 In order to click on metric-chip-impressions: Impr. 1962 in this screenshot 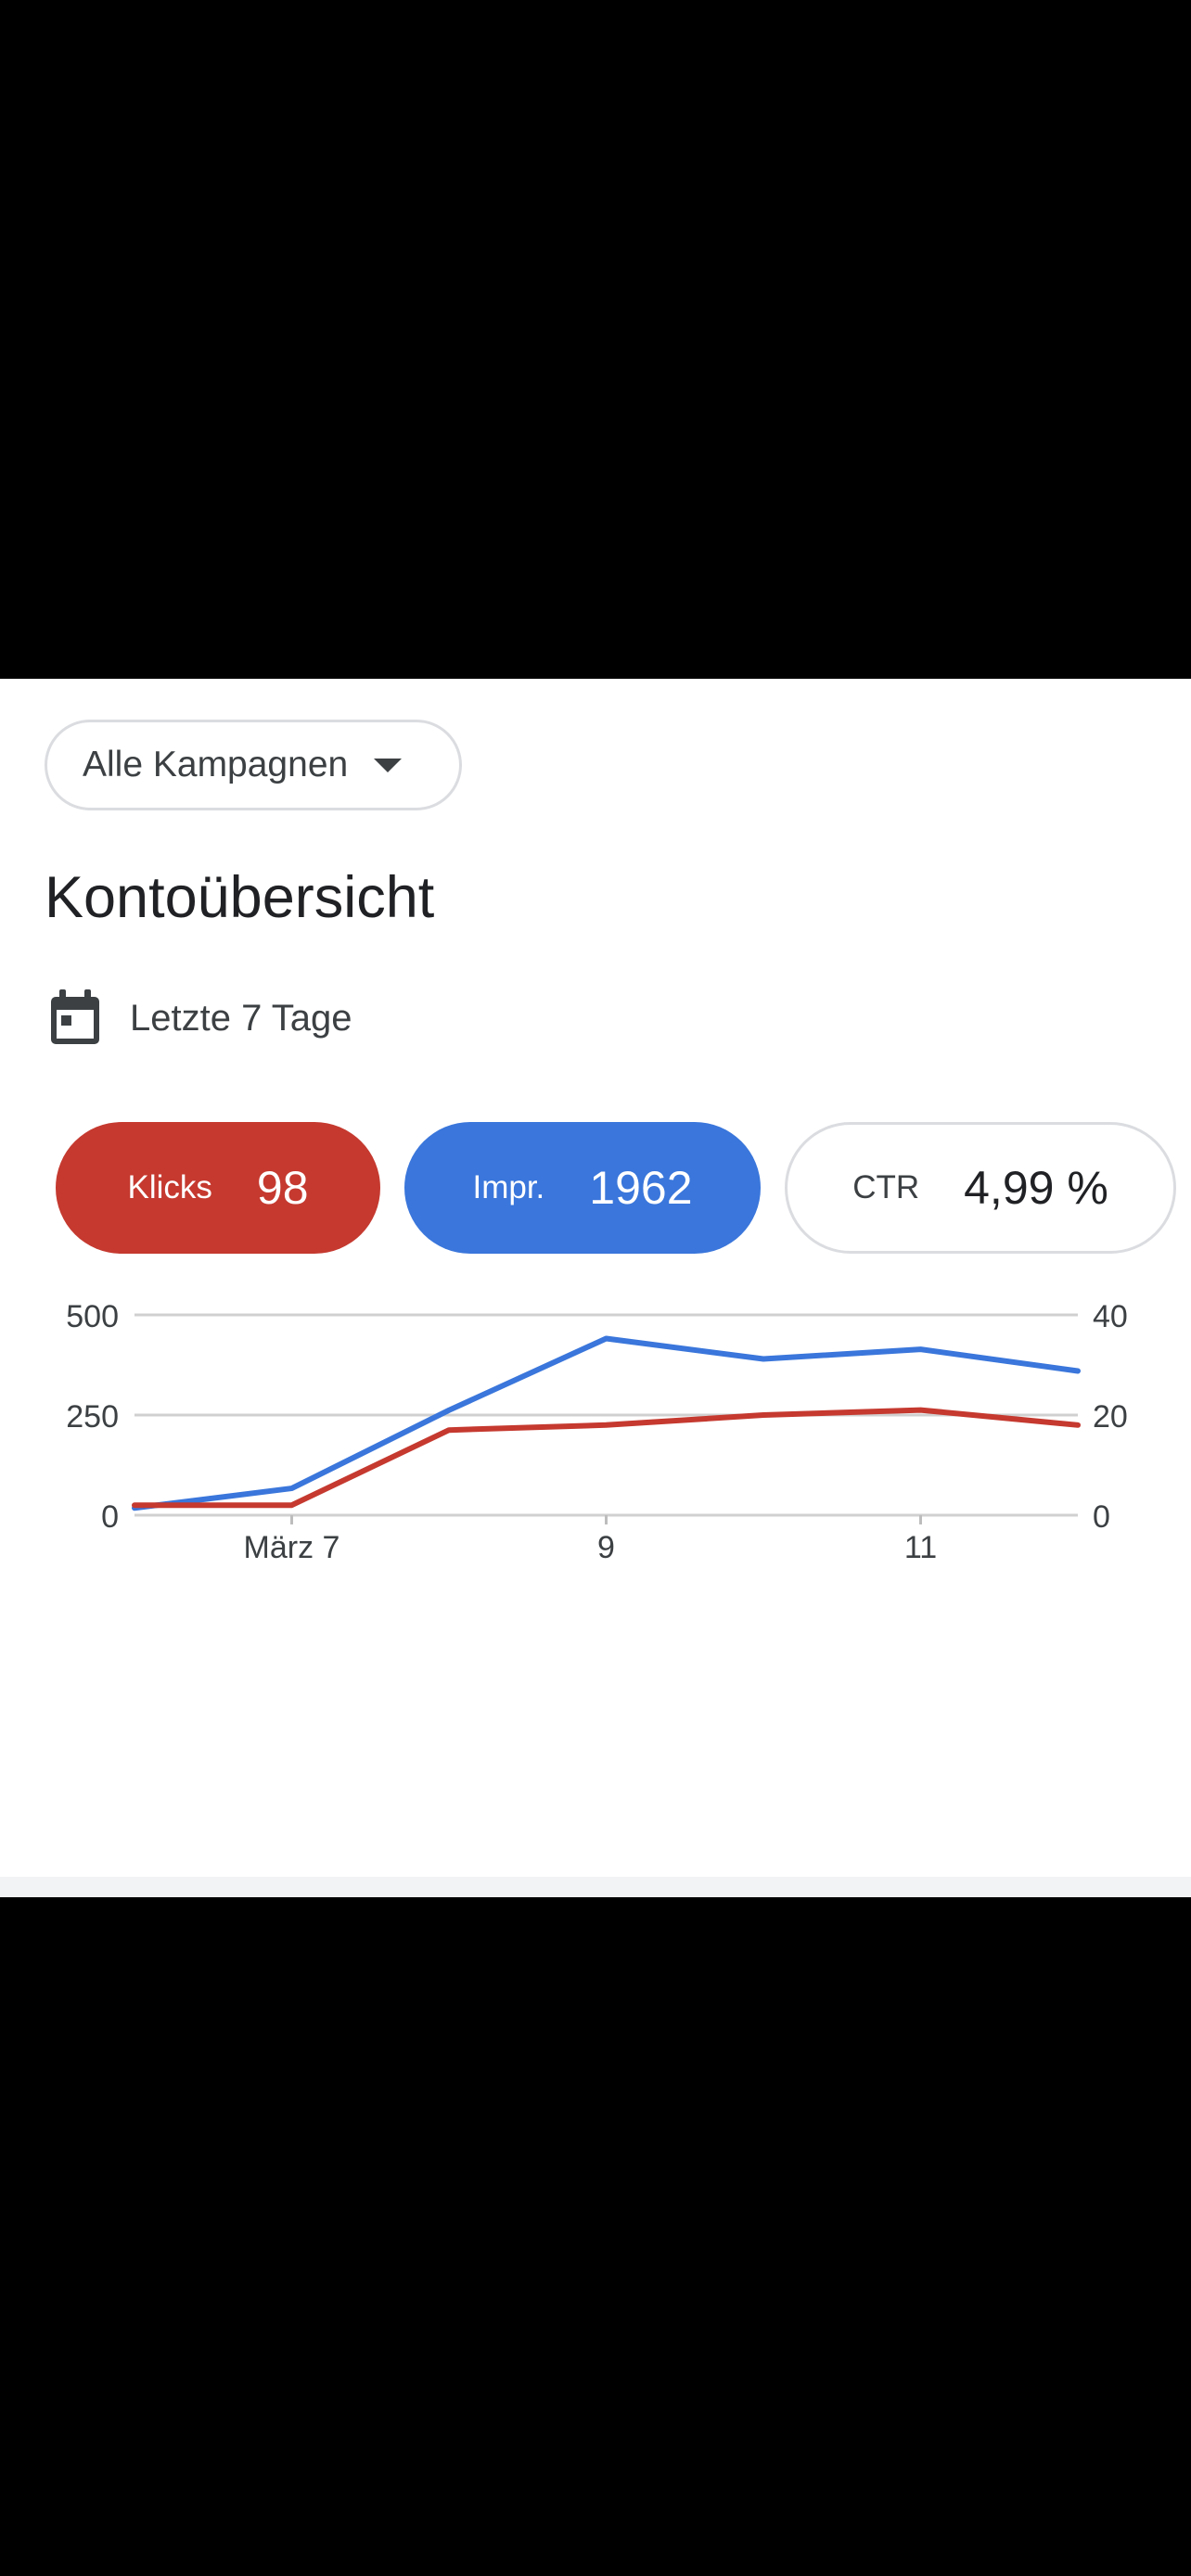, I will do `click(582, 1188)`.